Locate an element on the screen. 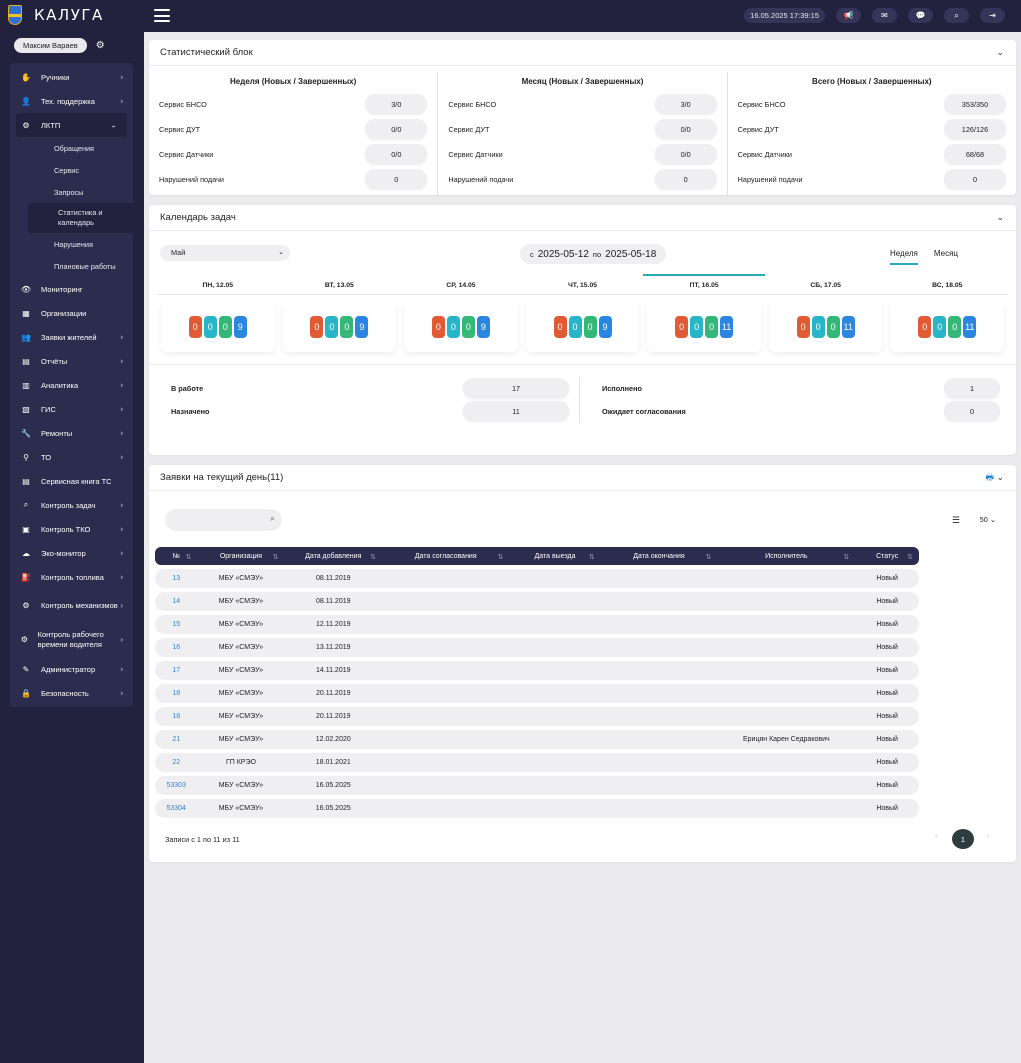  calendar-header: Календарь задач ⌄ is located at coordinates (582, 218).